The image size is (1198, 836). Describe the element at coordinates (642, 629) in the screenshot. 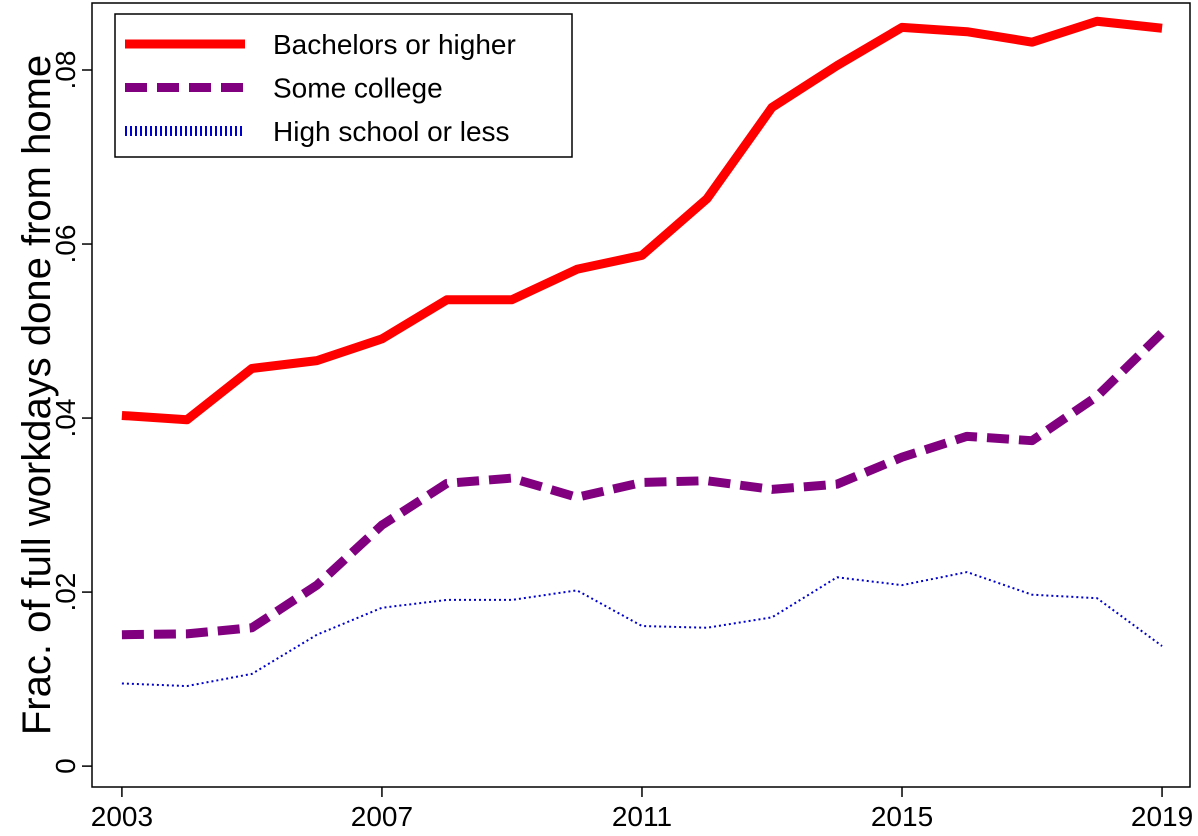

I see `series-line` at that location.